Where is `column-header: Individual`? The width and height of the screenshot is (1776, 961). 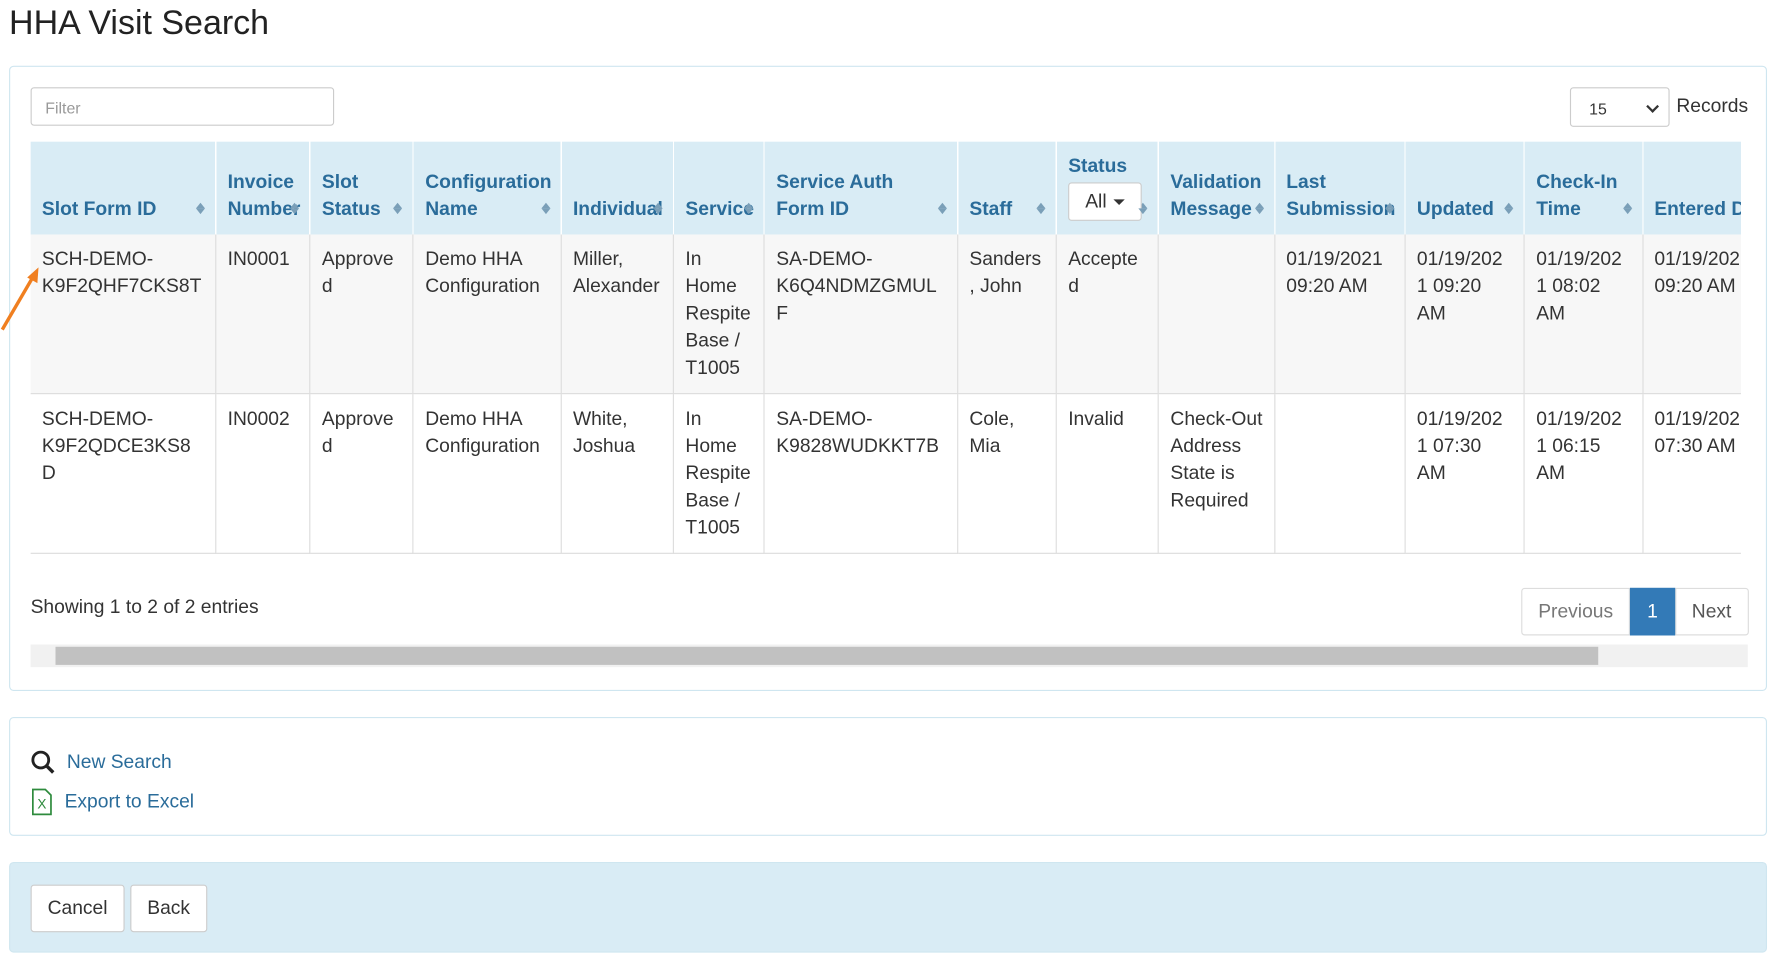
column-header: Individual is located at coordinates (618, 188).